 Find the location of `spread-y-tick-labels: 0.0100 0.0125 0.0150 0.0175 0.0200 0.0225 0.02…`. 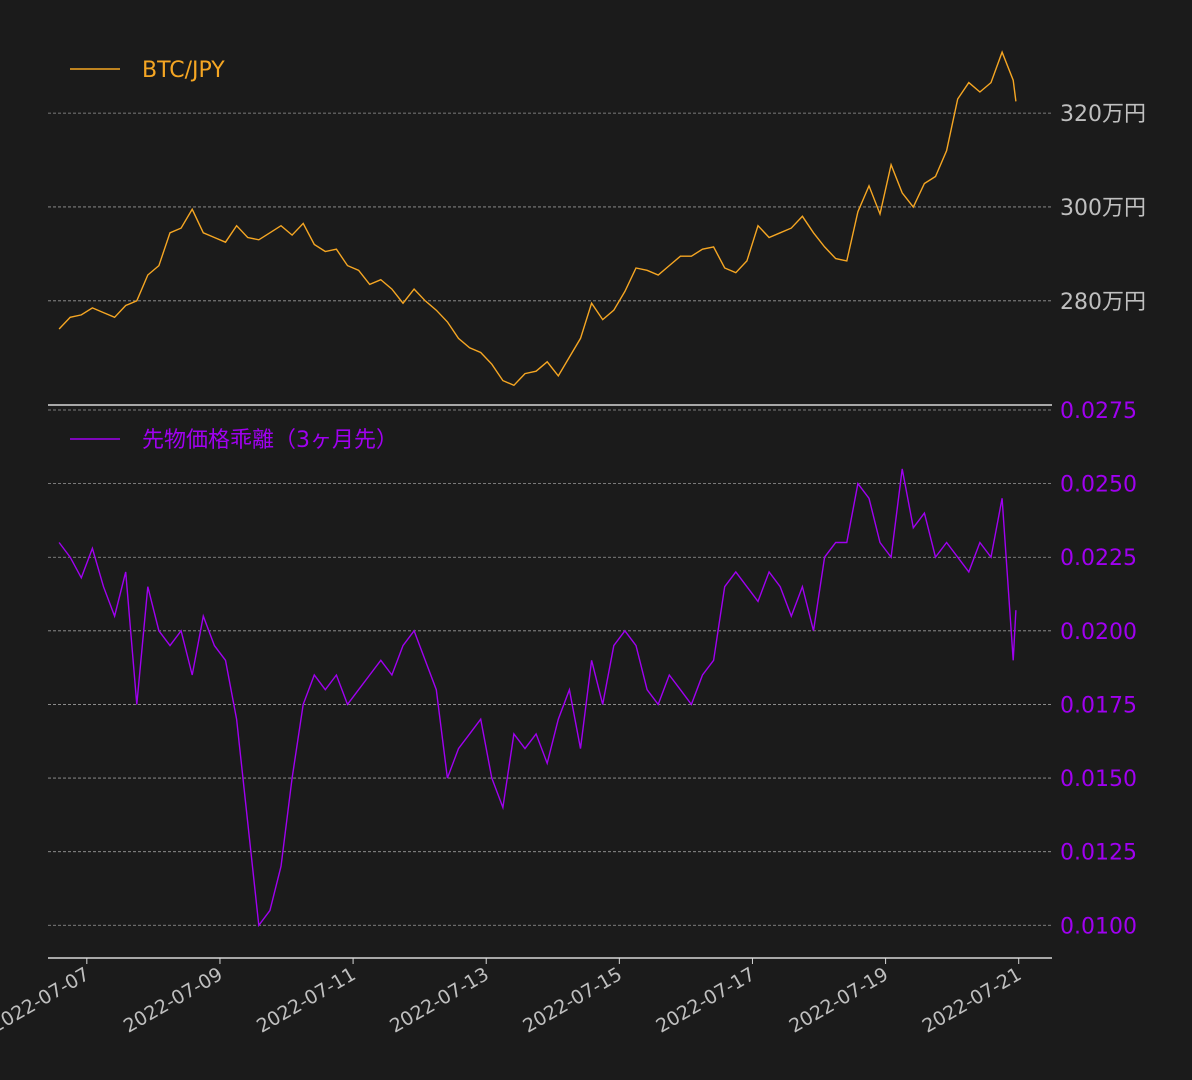

spread-y-tick-labels: 0.0100 0.0125 0.0150 0.0175 0.0200 0.0225 0.02… is located at coordinates (1098, 669).